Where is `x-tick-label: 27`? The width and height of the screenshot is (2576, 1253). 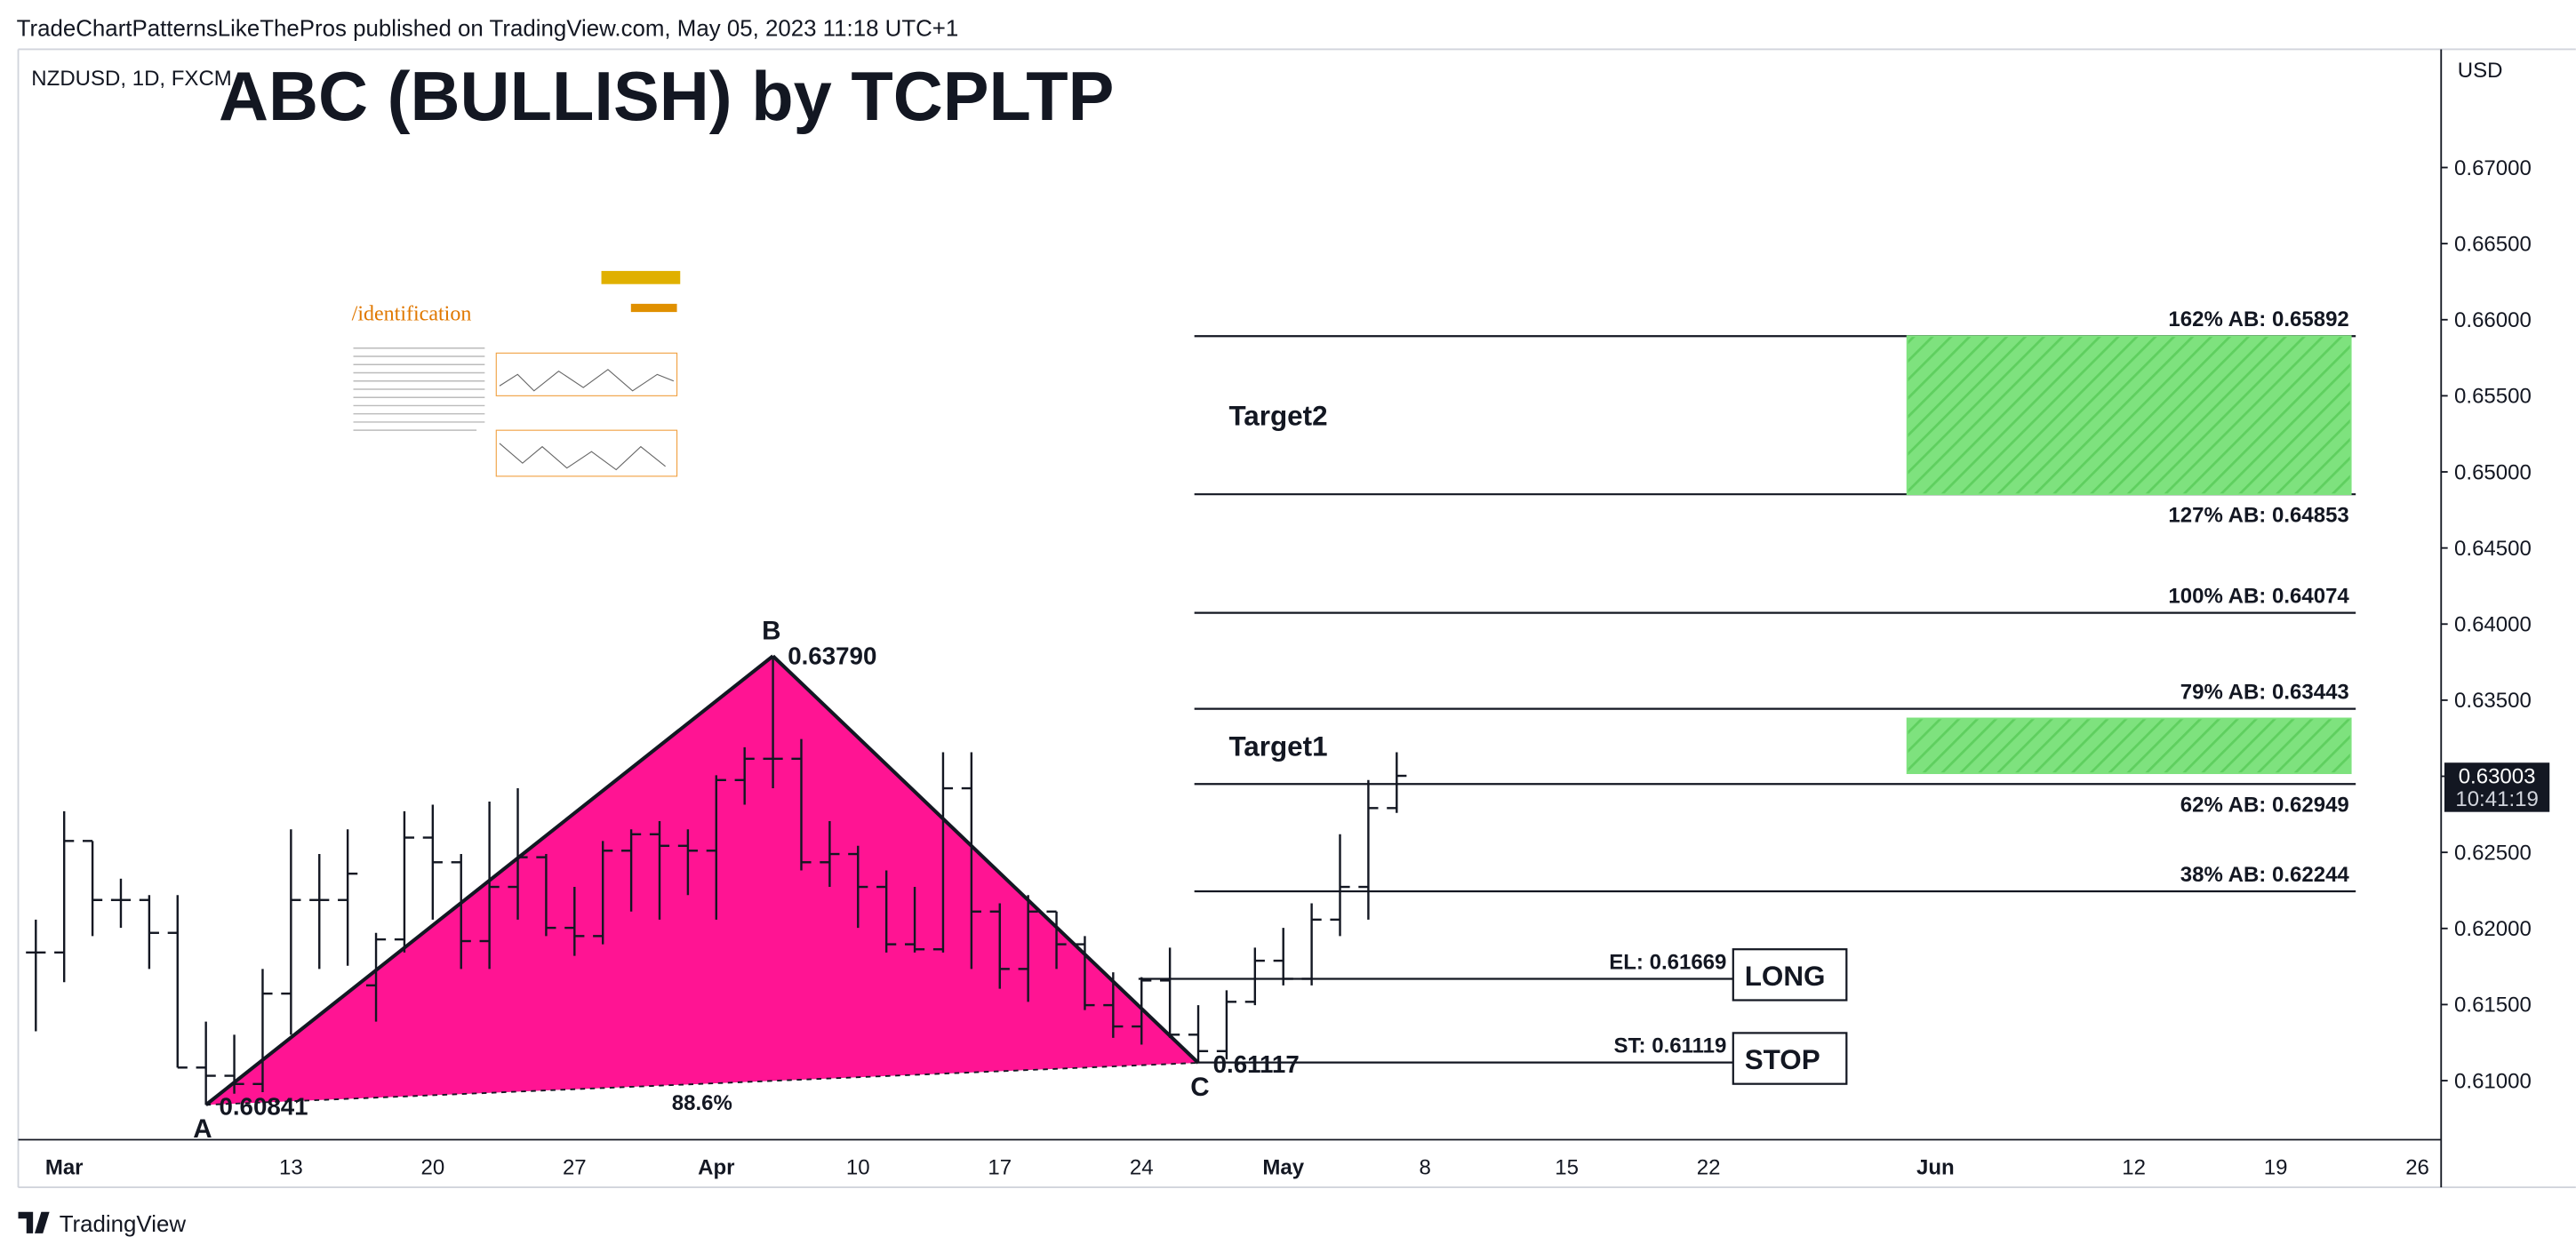 x-tick-label: 27 is located at coordinates (575, 1167).